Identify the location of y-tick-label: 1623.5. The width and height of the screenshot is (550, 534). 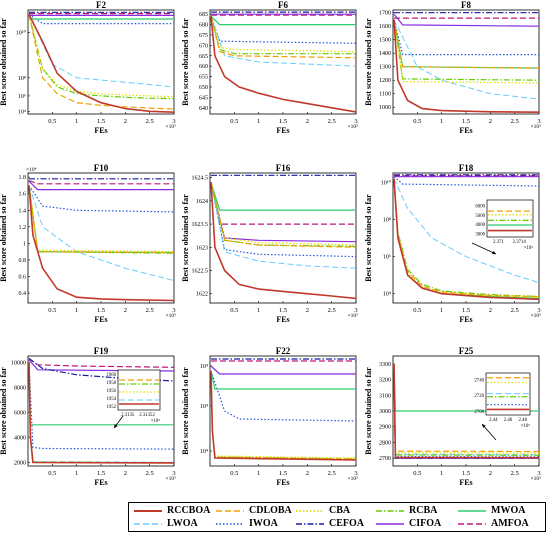
(200, 225).